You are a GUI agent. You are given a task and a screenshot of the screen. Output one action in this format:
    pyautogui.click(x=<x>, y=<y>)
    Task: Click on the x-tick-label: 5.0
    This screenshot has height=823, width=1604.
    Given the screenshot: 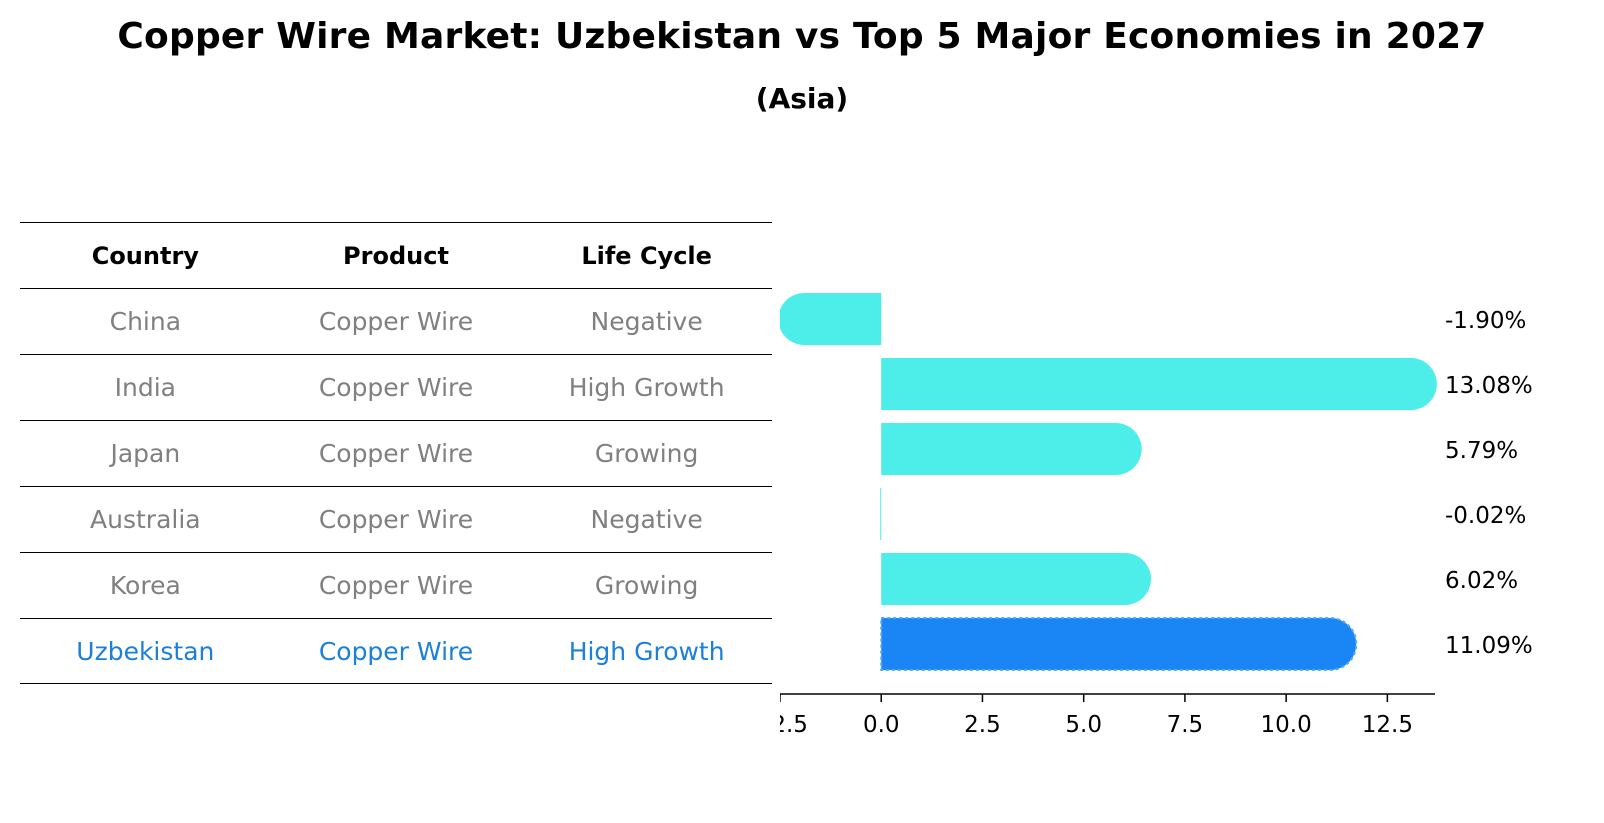 What is the action you would take?
    pyautogui.click(x=1083, y=725)
    